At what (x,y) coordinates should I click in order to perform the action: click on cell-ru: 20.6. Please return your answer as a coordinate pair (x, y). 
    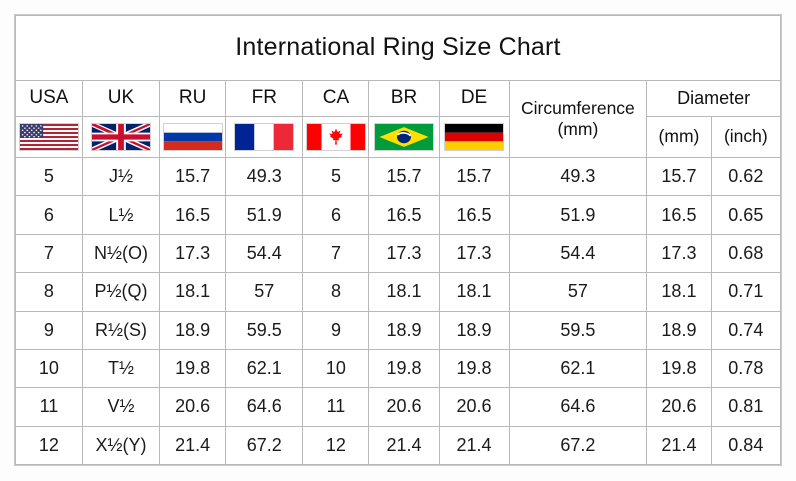
    Looking at the image, I should click on (193, 407).